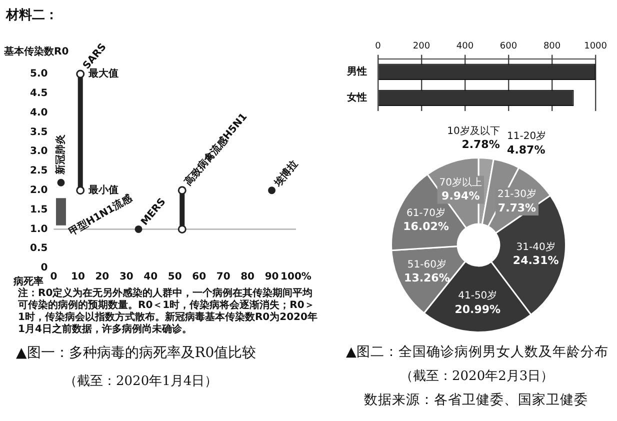  Describe the element at coordinates (223, 277) in the screenshot. I see `x-tick-label: 70` at that location.